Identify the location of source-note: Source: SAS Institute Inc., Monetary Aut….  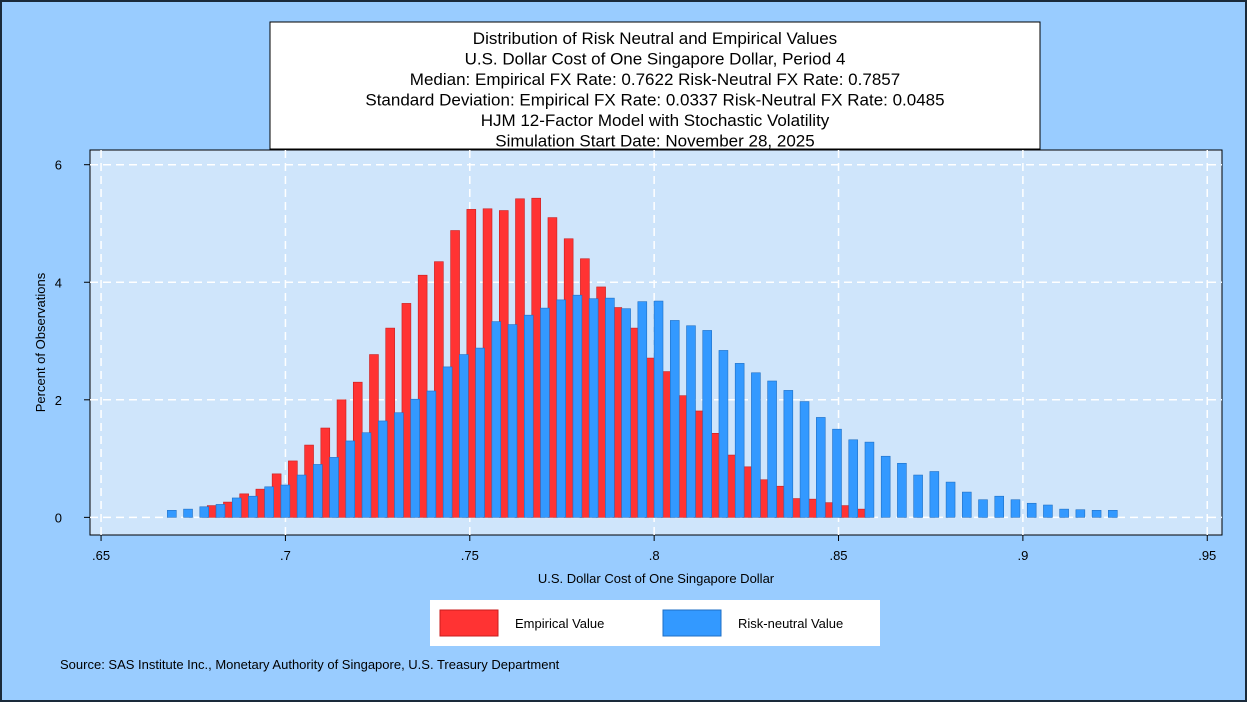
(310, 664).